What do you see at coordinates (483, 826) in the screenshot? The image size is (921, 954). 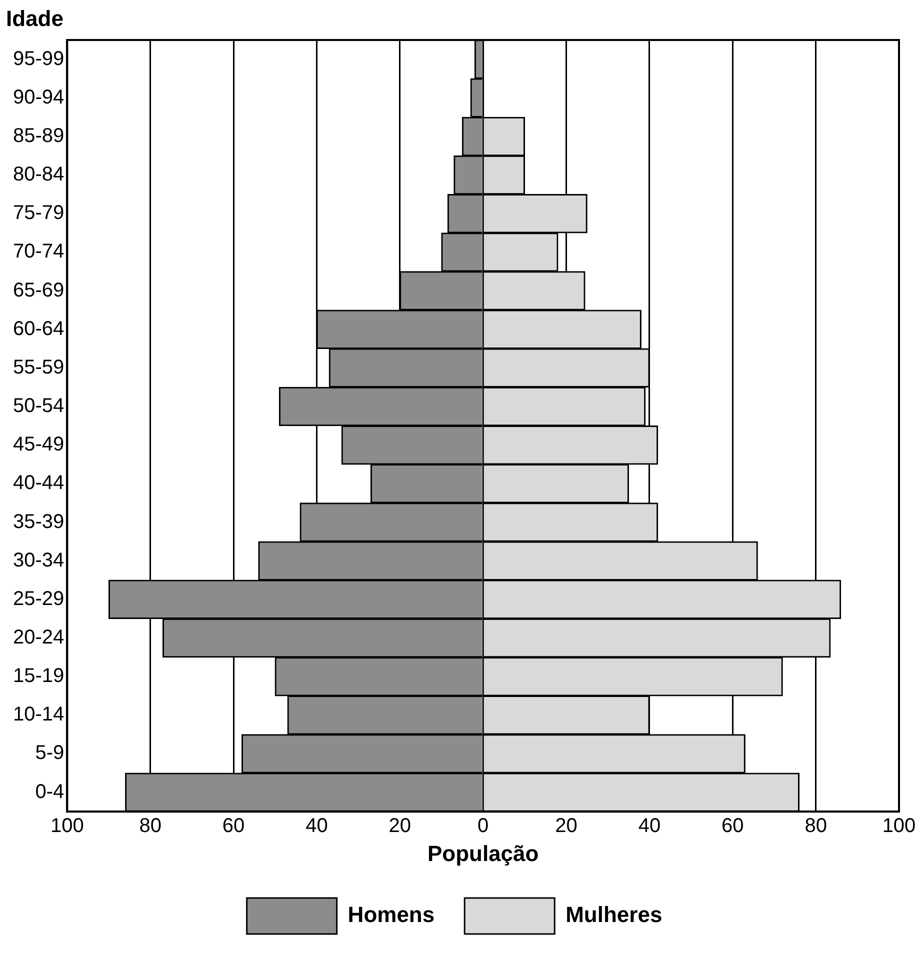 I see `x-tick-label: 0` at bounding box center [483, 826].